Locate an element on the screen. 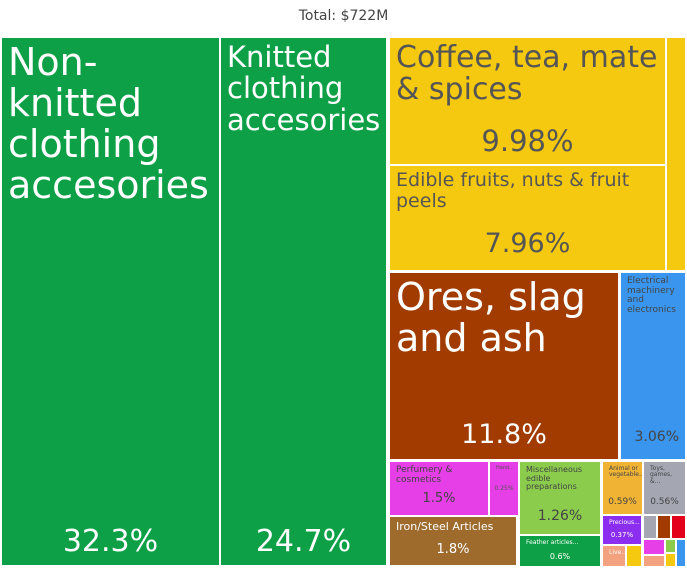 Image resolution: width=687 pixels, height=569 pixels. tile-label: Non-knitted clothing accesories is located at coordinates (108, 124).